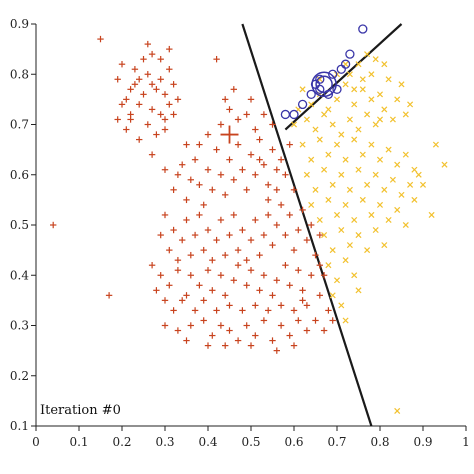  Describe the element at coordinates (80, 410) in the screenshot. I see `iteration-annotation: Iteration #0` at that location.